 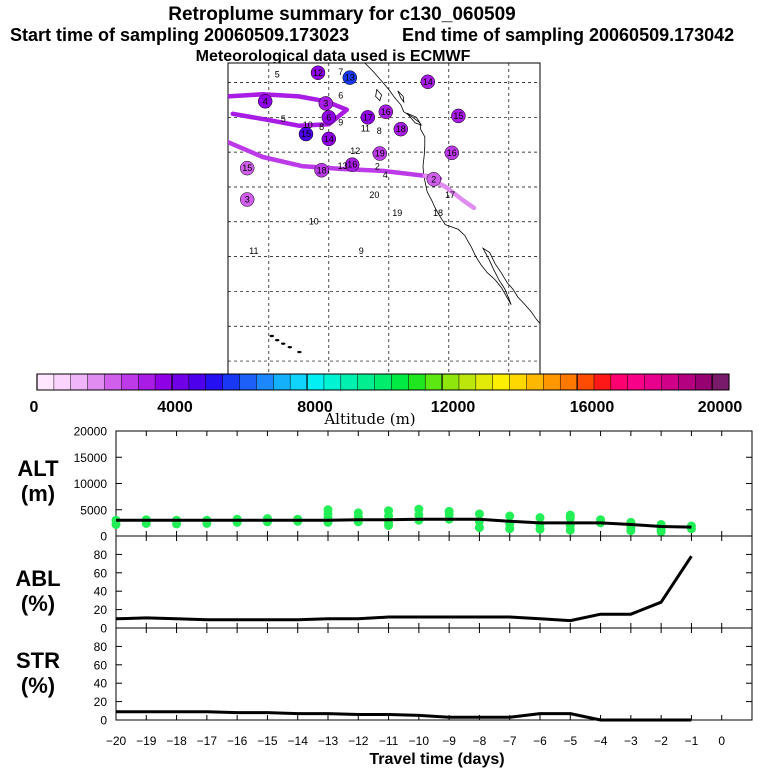 I want to click on panel-abl: 0 20 40 60 80, so click(x=423, y=585).